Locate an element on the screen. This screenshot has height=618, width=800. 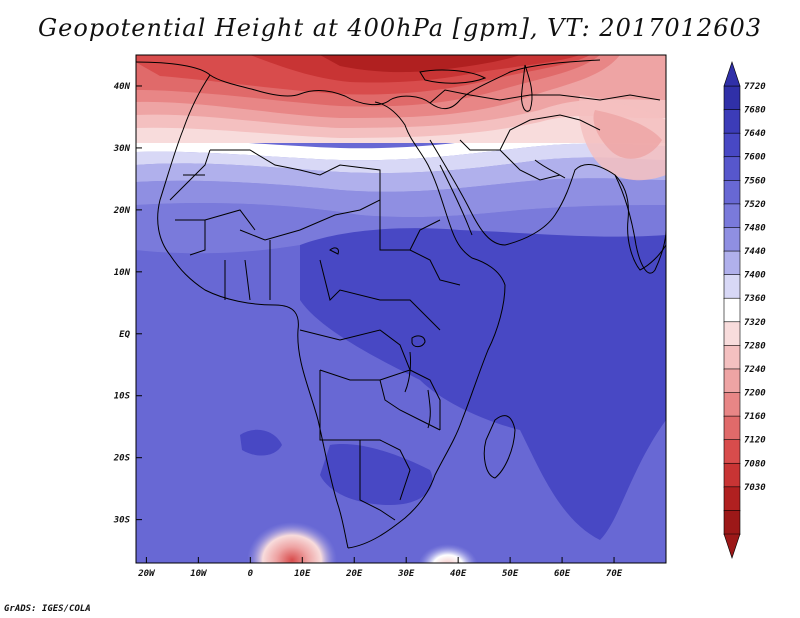
colorbar-bottom-arrow is located at coordinates (732, 546).